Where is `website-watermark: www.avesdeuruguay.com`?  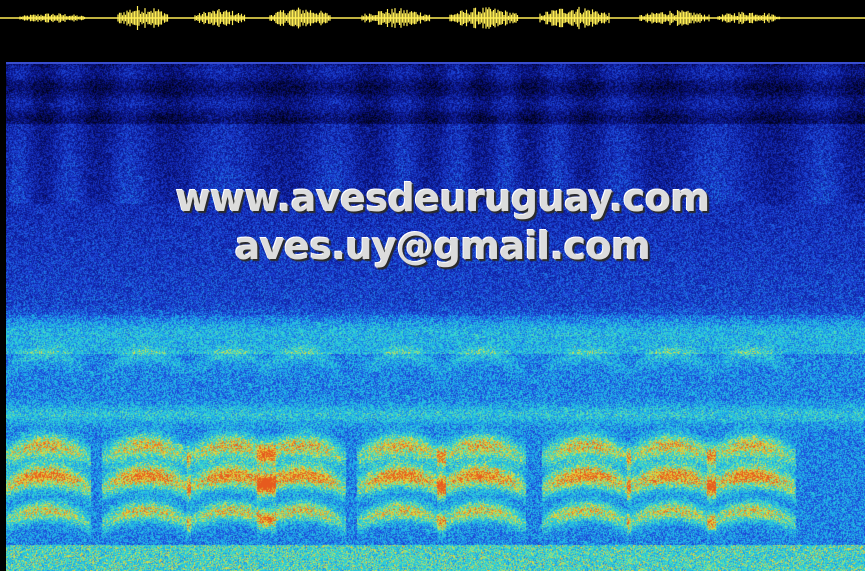
website-watermark: www.avesdeuruguay.com is located at coordinates (442, 198).